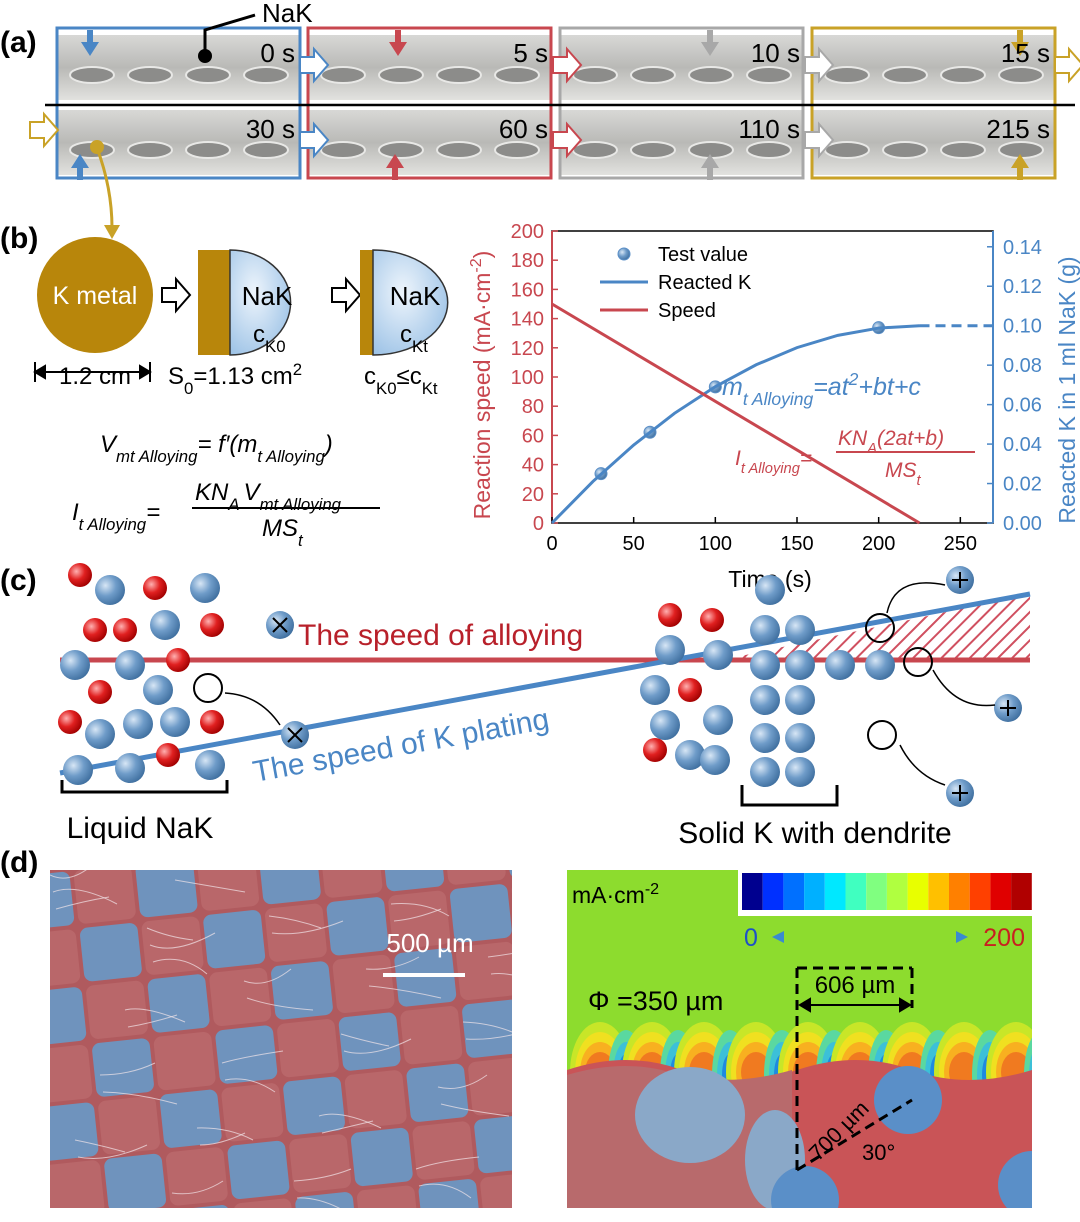 This screenshot has width=1080, height=1222. Describe the element at coordinates (1022, 406) in the screenshot. I see `y2-tick-label: 0.06` at that location.